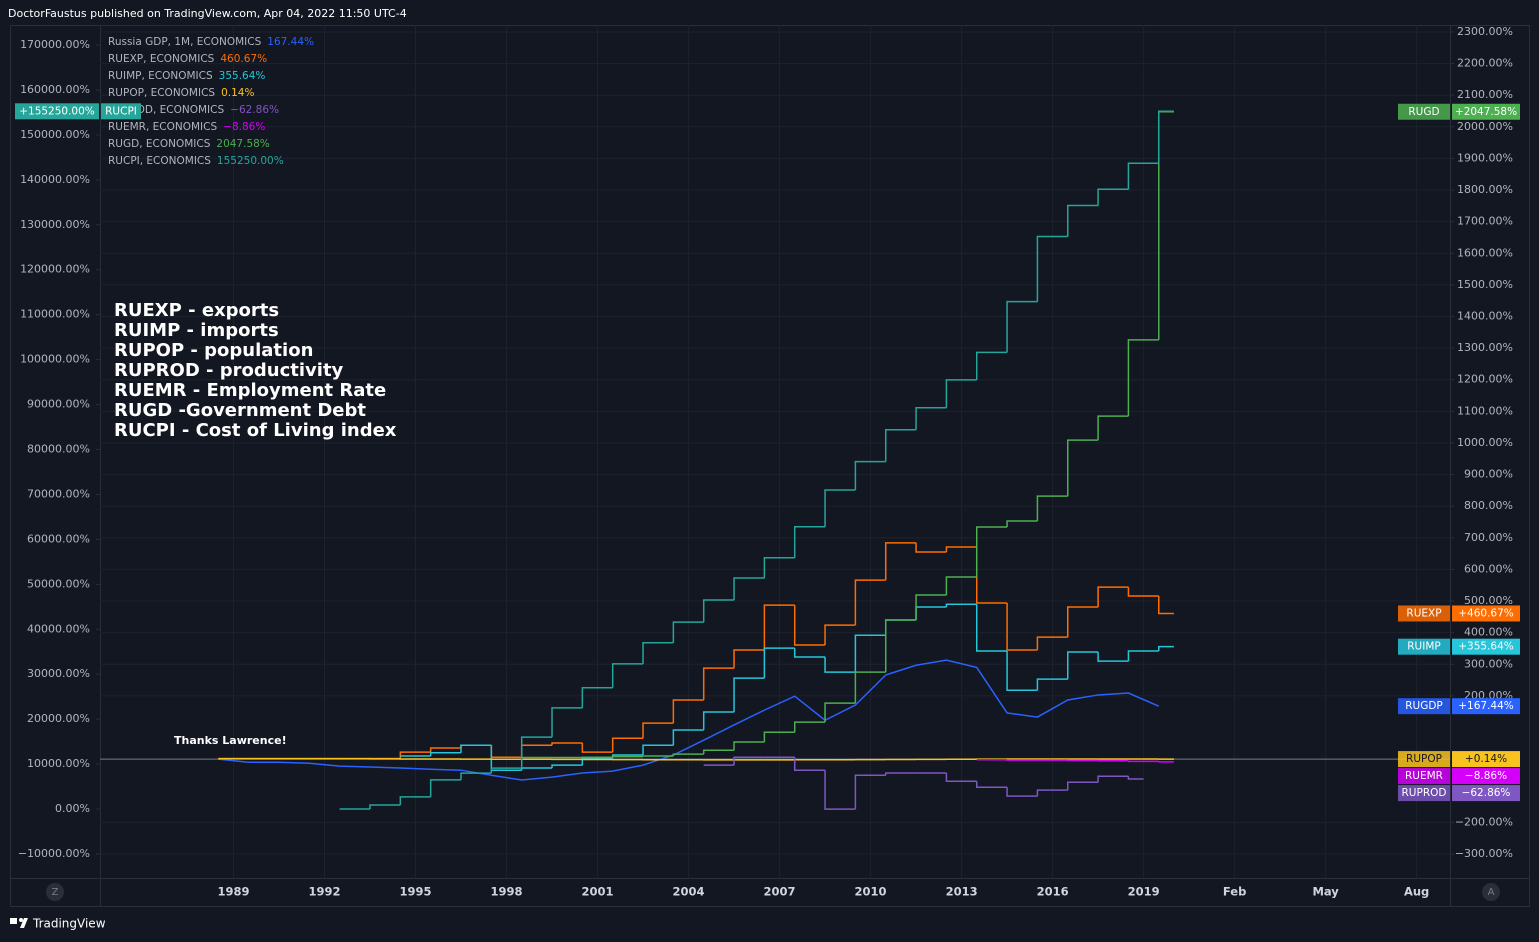  Describe the element at coordinates (211, 42) in the screenshot. I see `legend-entry: Russia GDP, 1M, ECONOMICS 167.44%` at that location.